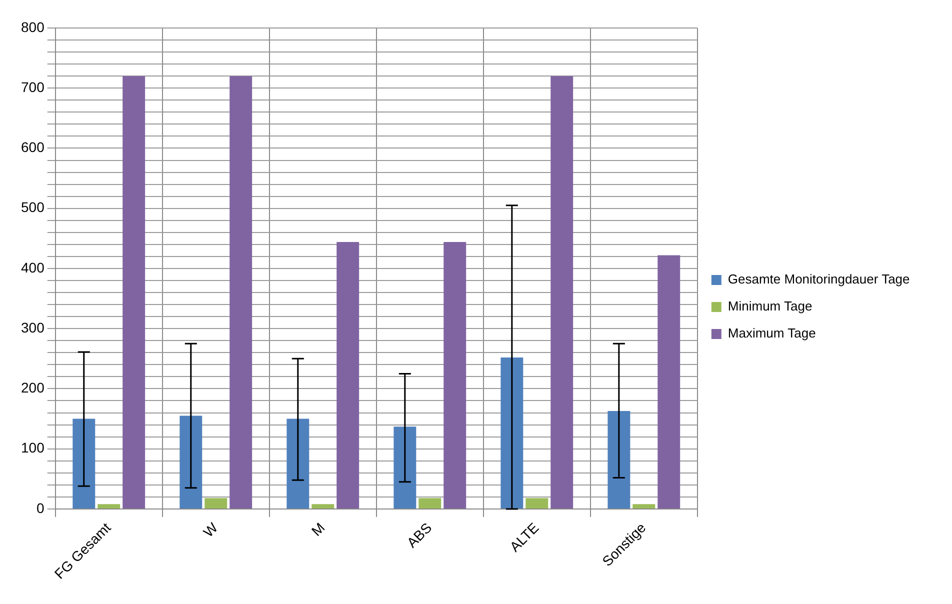 The image size is (952, 604). I want to click on legend-label: Maximum Tage, so click(772, 333).